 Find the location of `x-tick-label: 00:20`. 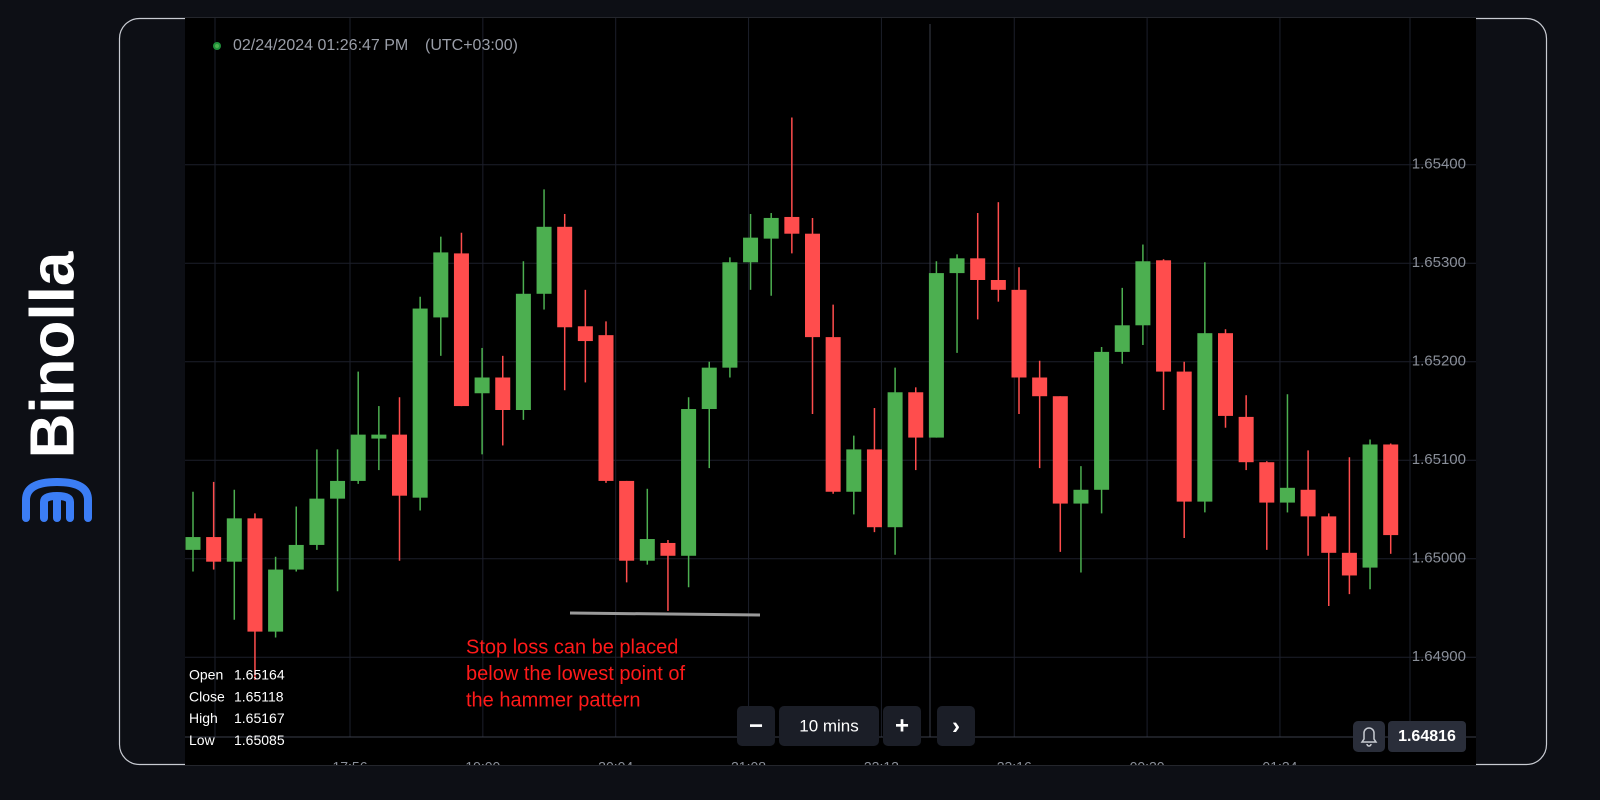

x-tick-label: 00:20 is located at coordinates (1147, 767).